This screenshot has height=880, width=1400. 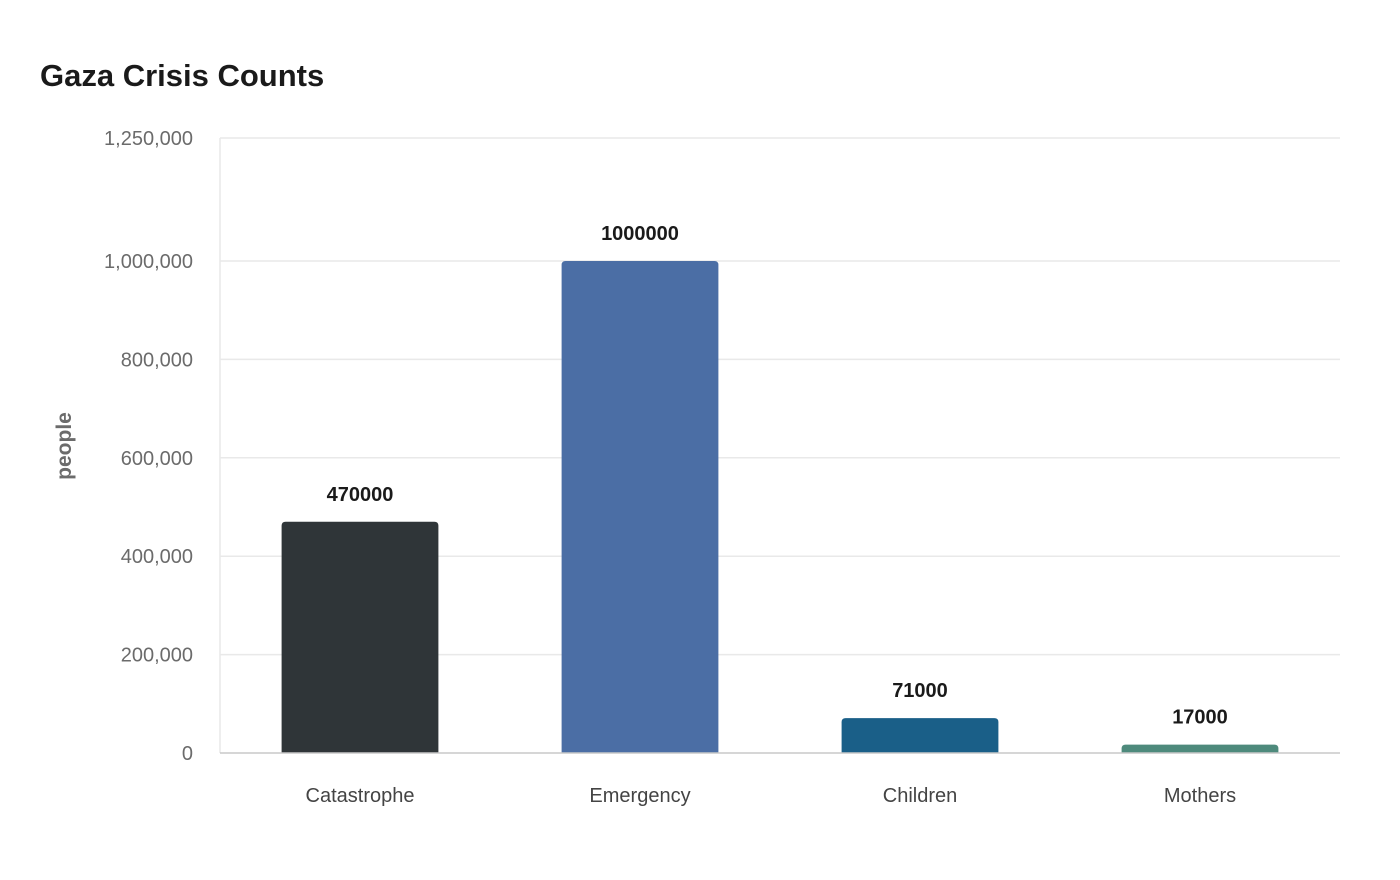 What do you see at coordinates (771, 796) in the screenshot?
I see `x-axis-ticks: Catastrophe Emergency Children Mothers` at bounding box center [771, 796].